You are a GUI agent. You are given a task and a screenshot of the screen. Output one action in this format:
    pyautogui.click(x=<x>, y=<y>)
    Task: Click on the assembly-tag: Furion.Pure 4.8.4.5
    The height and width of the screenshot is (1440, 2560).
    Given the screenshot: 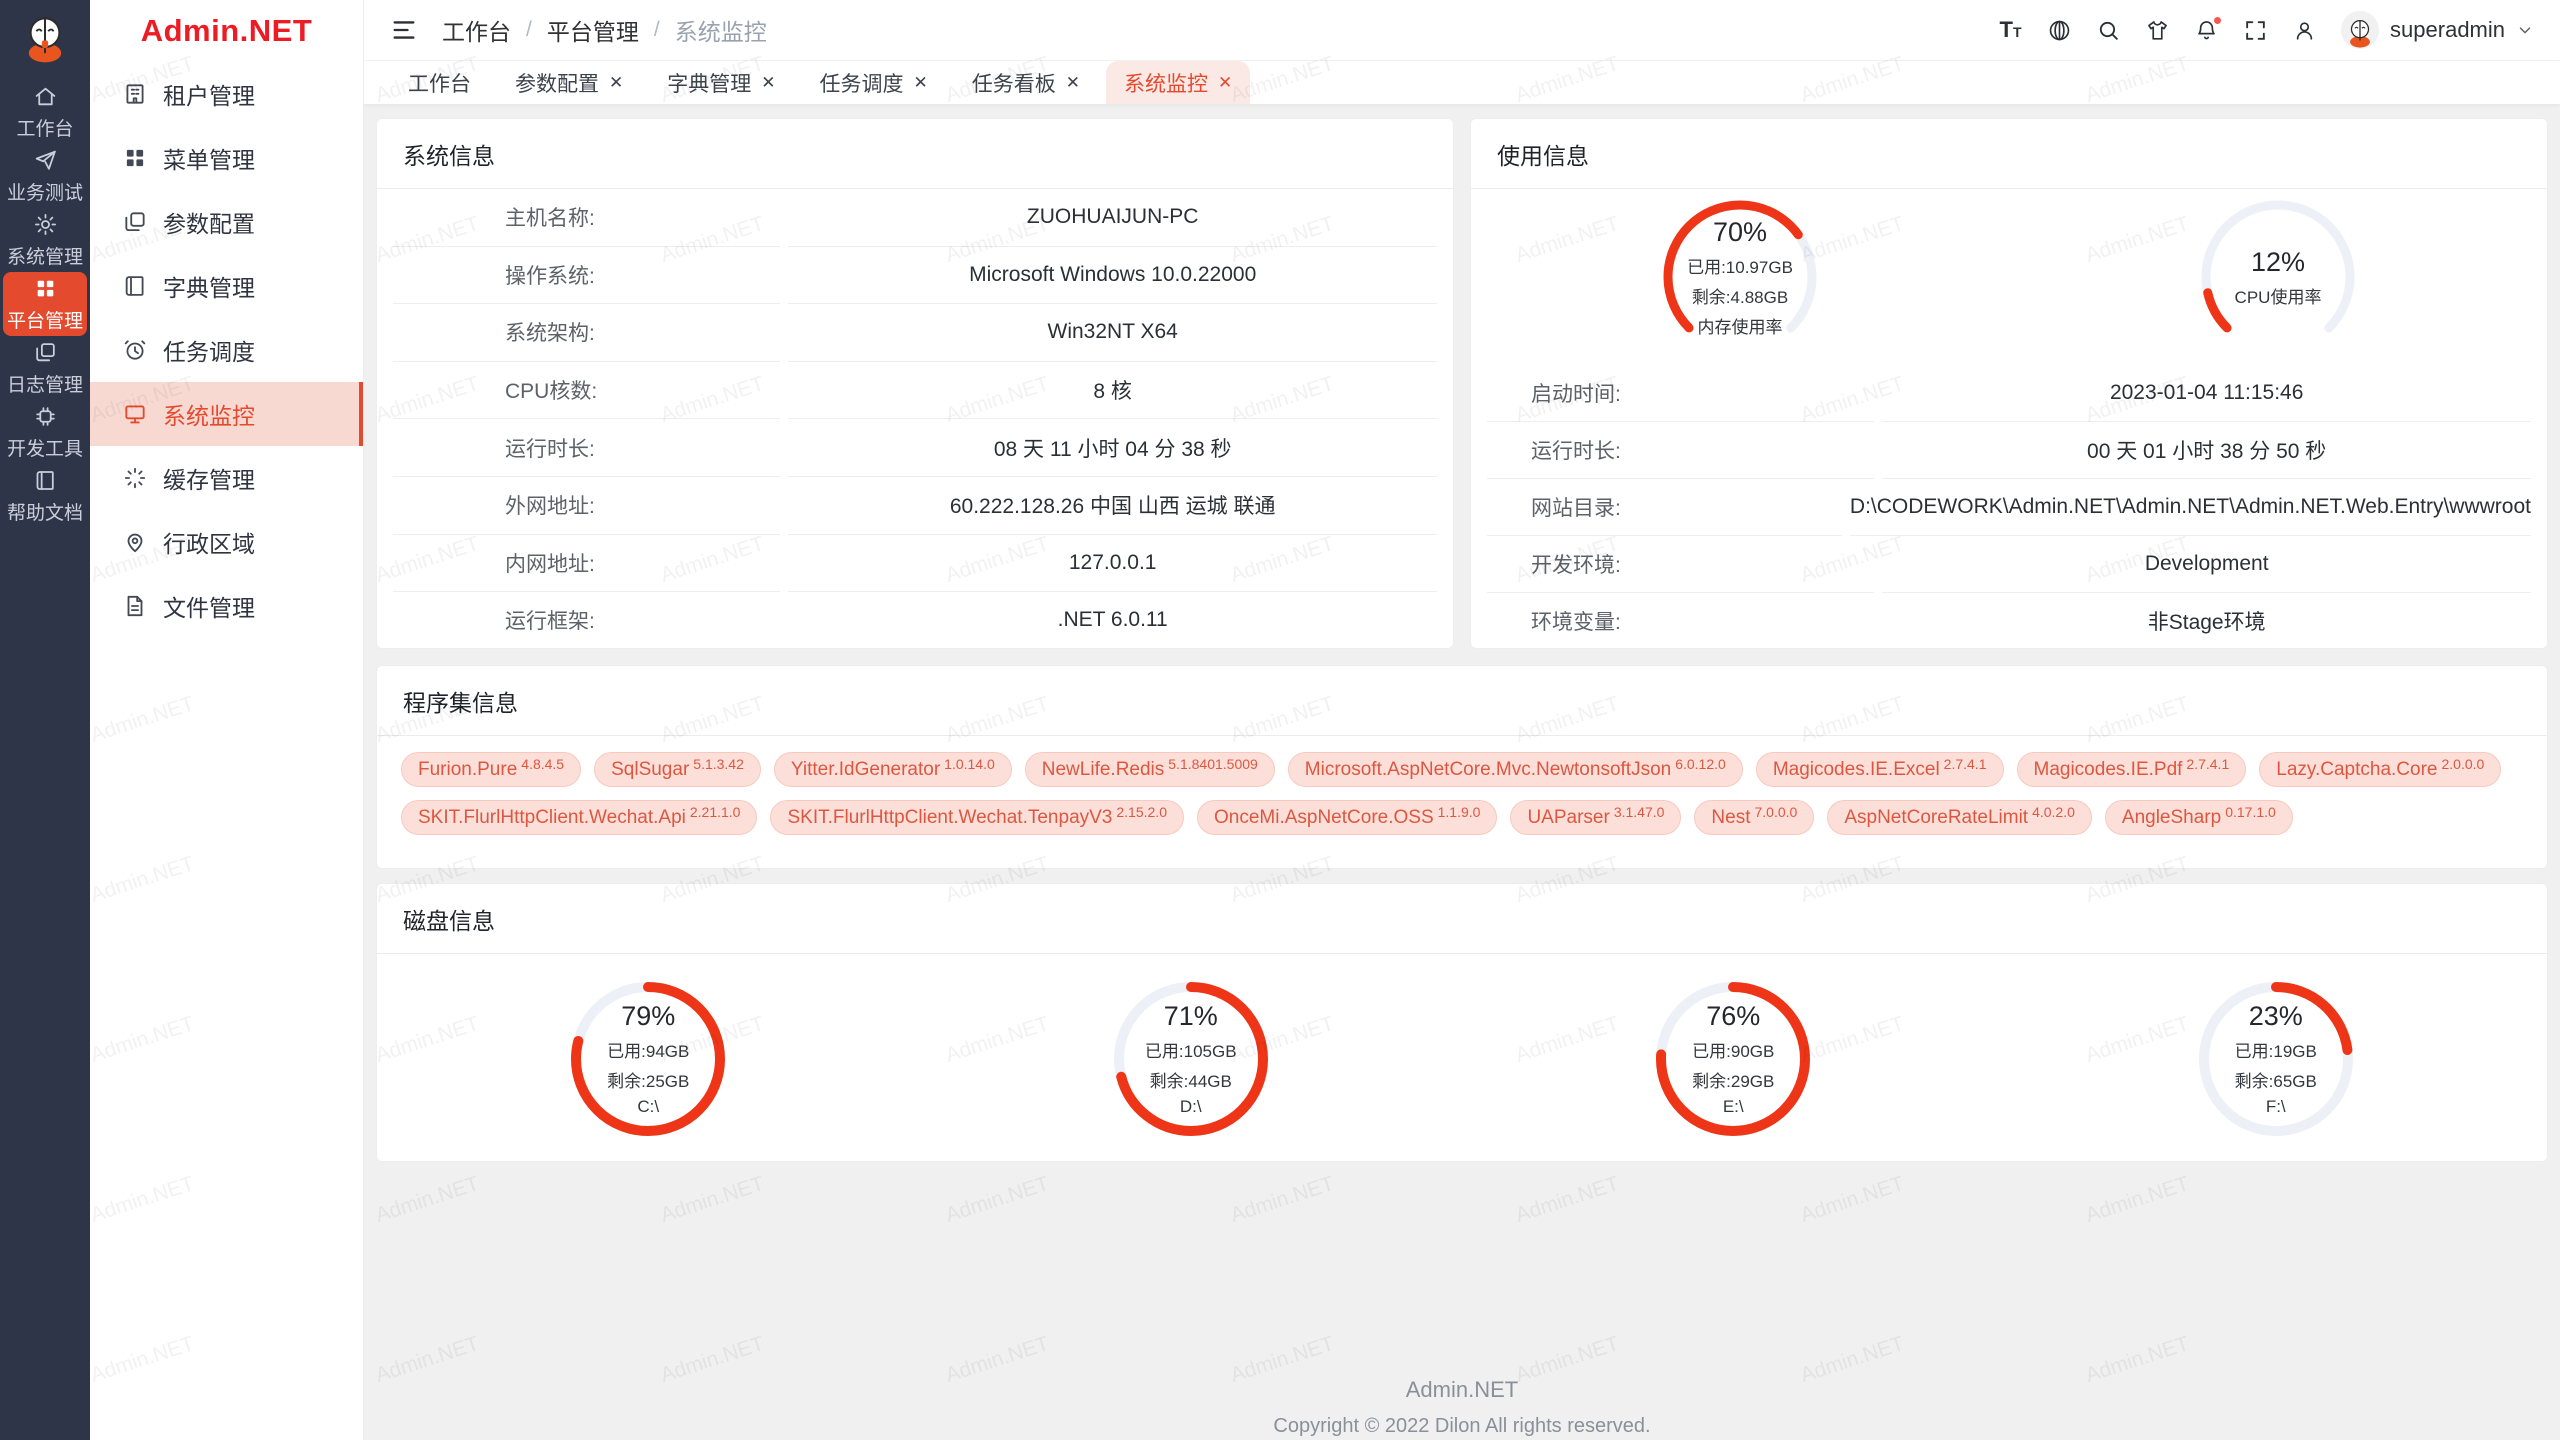 What is the action you would take?
    pyautogui.click(x=491, y=769)
    